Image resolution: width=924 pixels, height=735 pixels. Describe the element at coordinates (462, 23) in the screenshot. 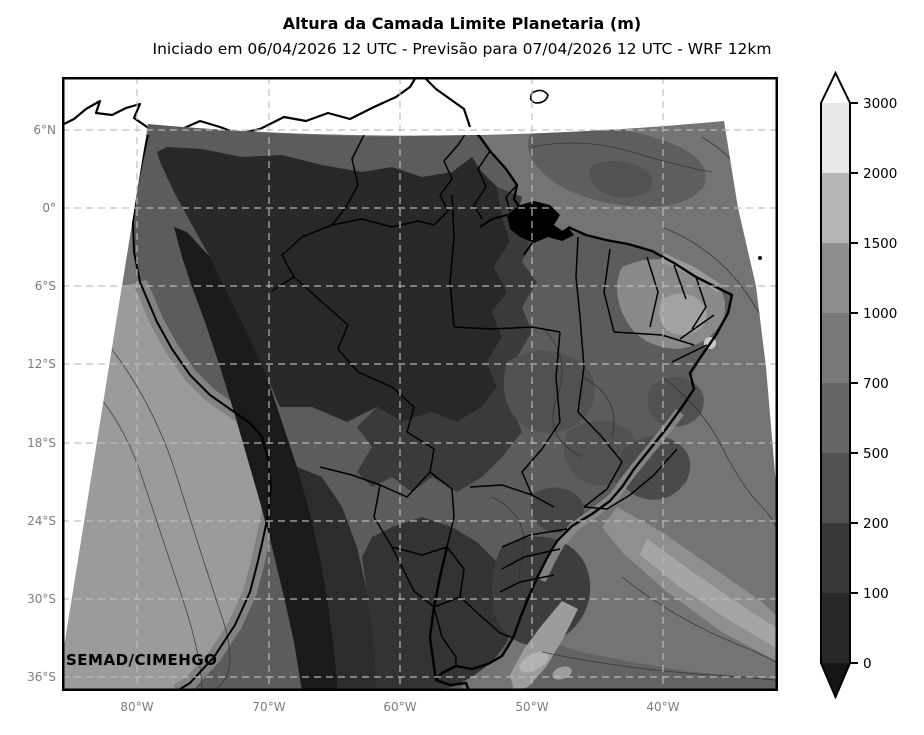

I see `map-title: Altura da Camada Limite Planetaria (m)` at that location.